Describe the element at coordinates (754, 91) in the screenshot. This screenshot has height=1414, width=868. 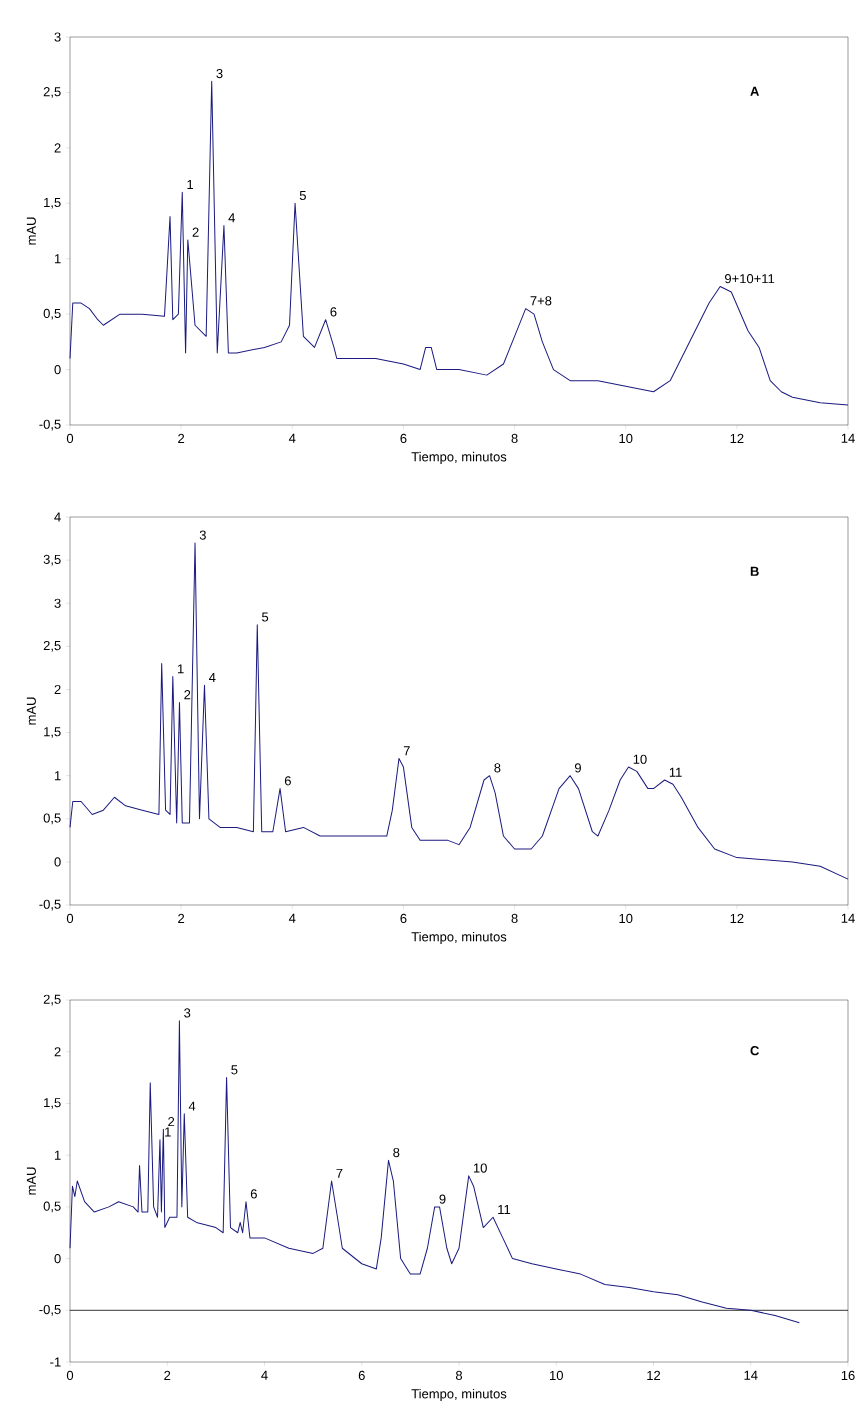
I see `annotation: A` at that location.